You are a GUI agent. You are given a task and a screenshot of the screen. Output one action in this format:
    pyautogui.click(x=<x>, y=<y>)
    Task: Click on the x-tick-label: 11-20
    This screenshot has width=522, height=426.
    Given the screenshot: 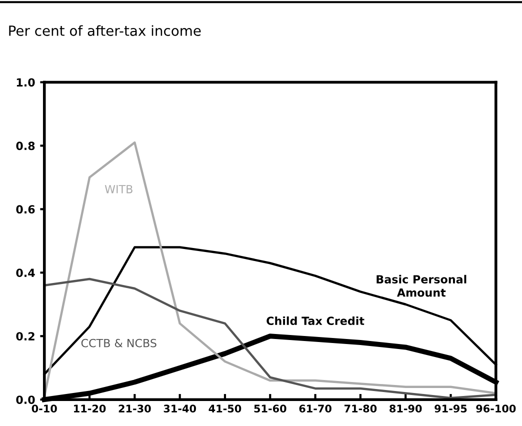 What is the action you would take?
    pyautogui.click(x=90, y=408)
    